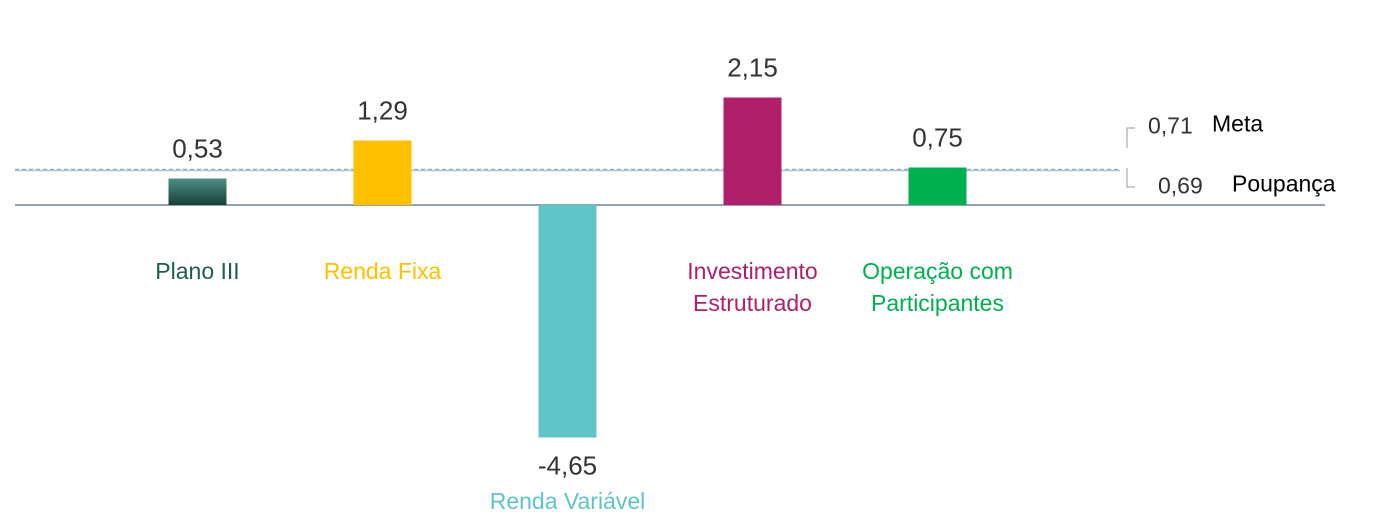 The width and height of the screenshot is (1376, 518). What do you see at coordinates (1180, 186) in the screenshot?
I see `reference-value: 0,69` at bounding box center [1180, 186].